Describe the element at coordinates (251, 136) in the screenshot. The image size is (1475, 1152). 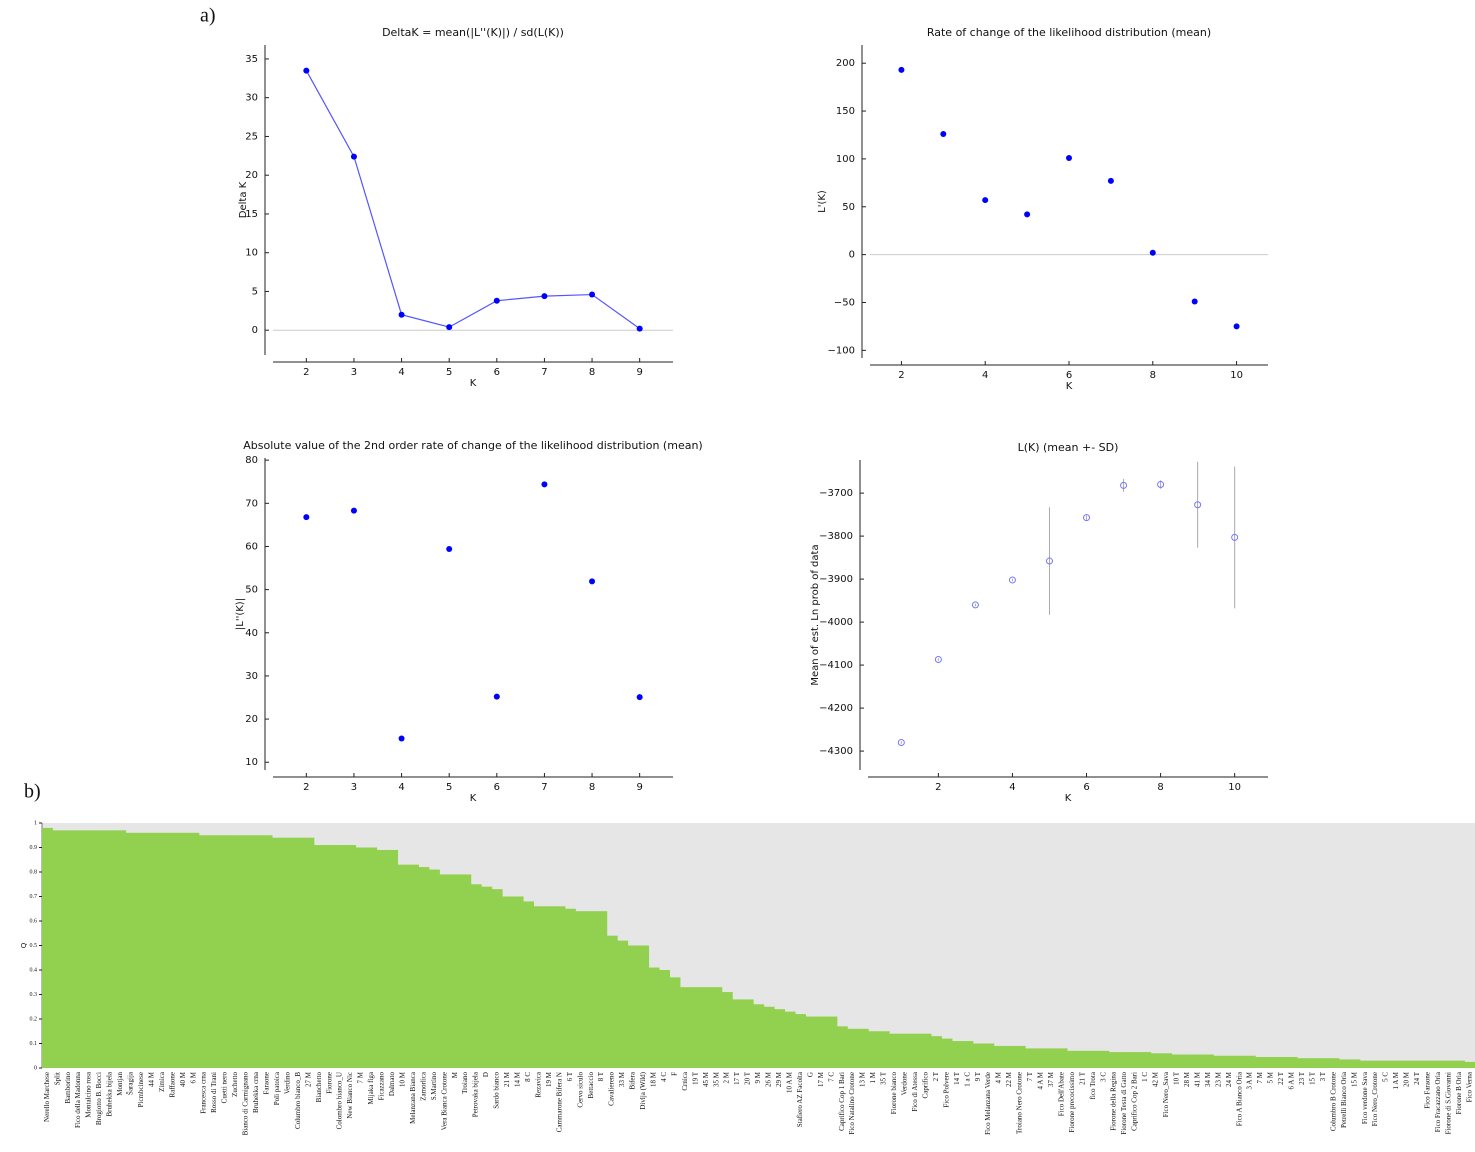
I see `y-tick-label: 25` at that location.